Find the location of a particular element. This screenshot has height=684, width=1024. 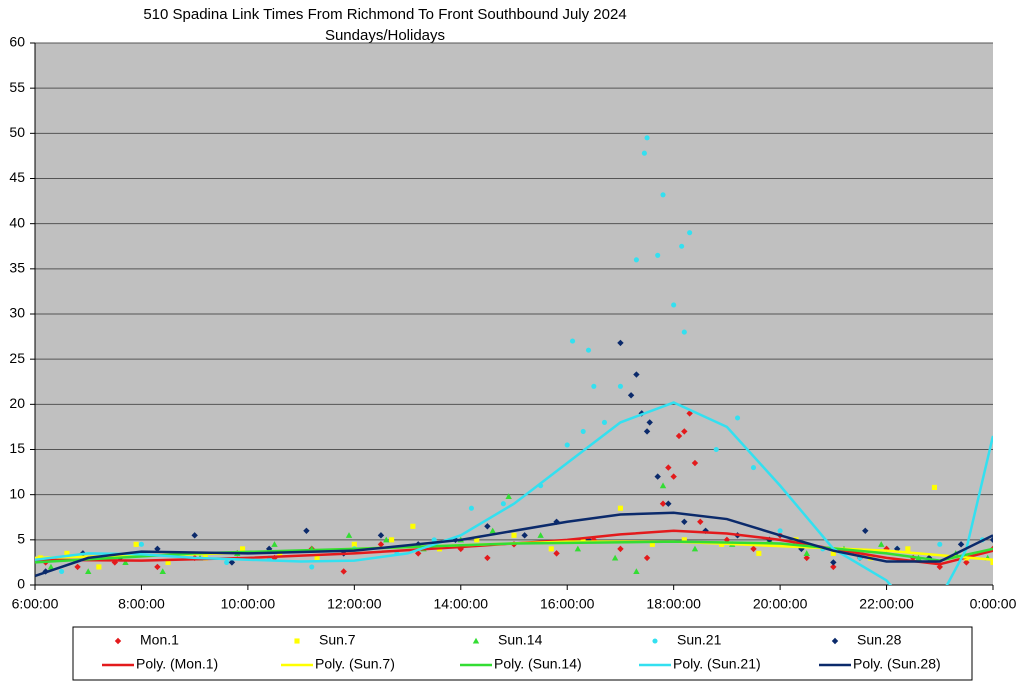

y-tick-label: 50 is located at coordinates (17, 132).